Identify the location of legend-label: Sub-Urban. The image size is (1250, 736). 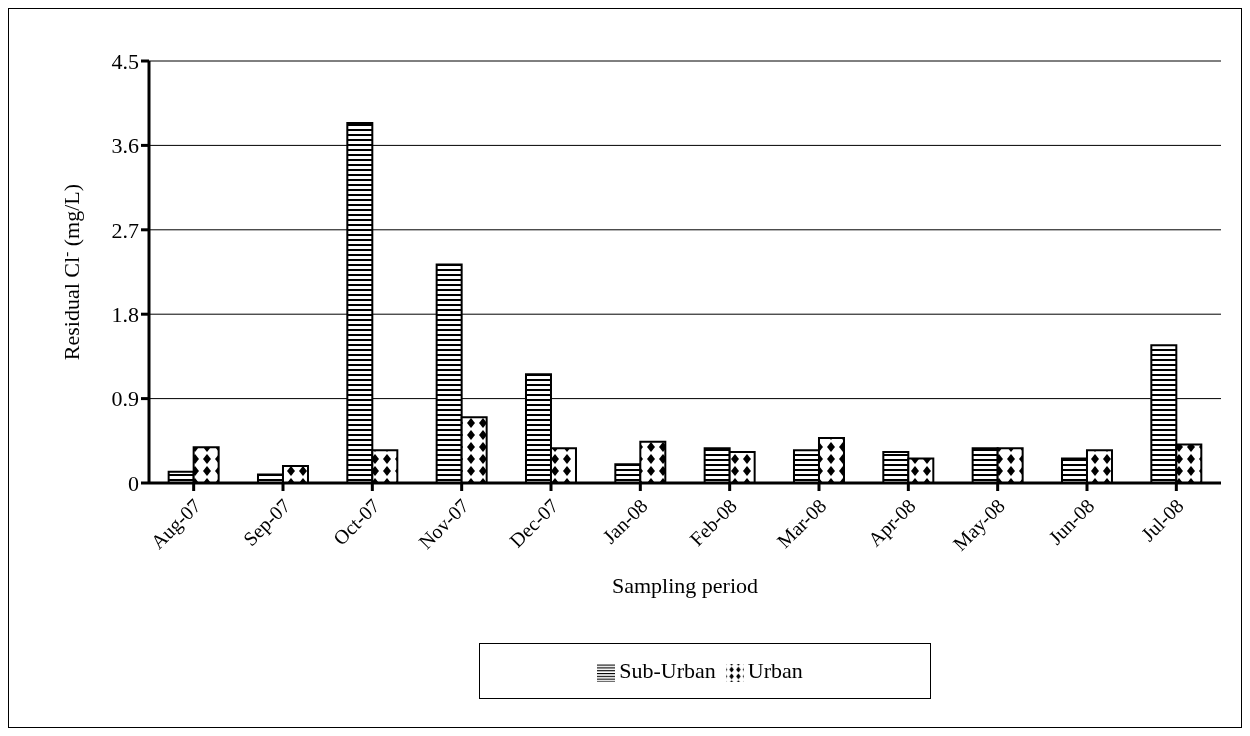
(667, 670).